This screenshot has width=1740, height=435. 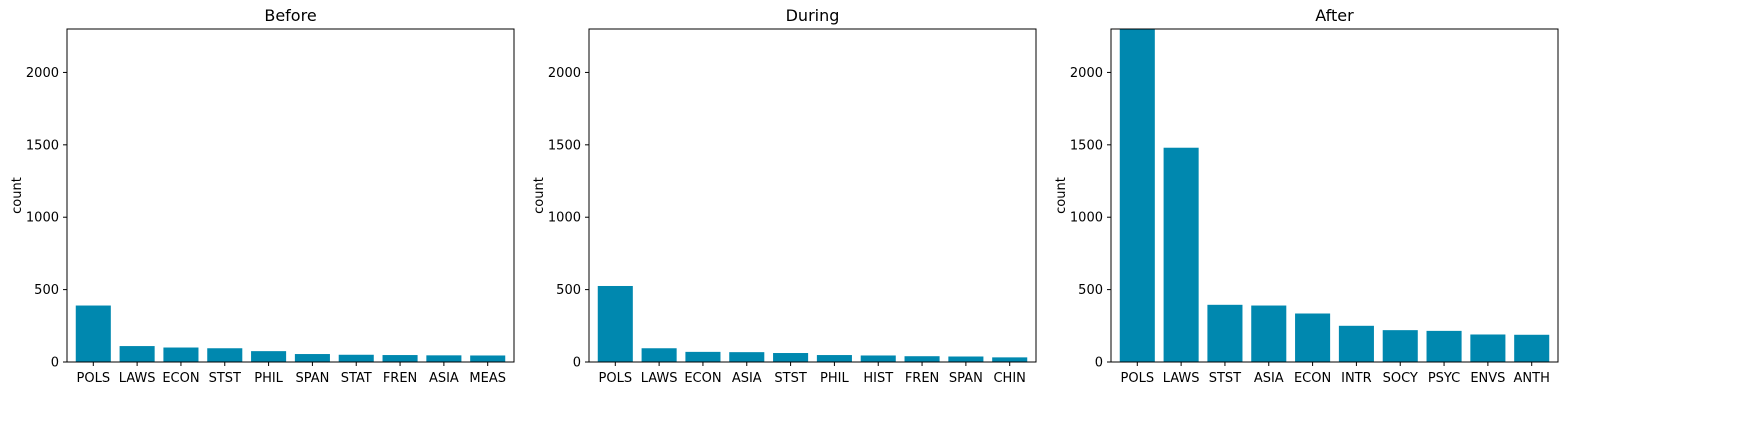 I want to click on bar-chin, so click(x=1010, y=359).